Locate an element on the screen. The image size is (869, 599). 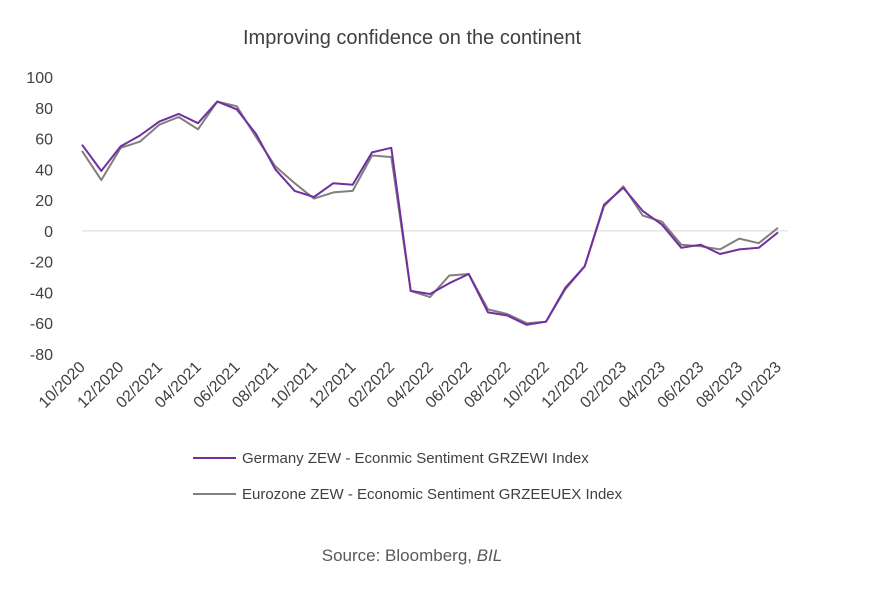
y-tick-label: -60 is located at coordinates (41, 324).